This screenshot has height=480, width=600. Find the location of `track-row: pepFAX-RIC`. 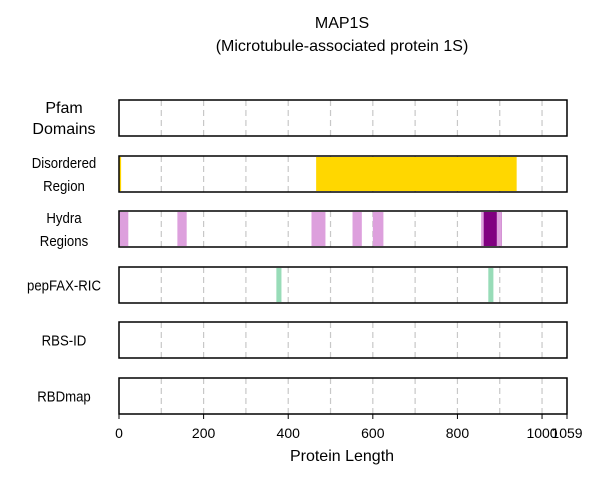

track-row: pepFAX-RIC is located at coordinates (297, 285).